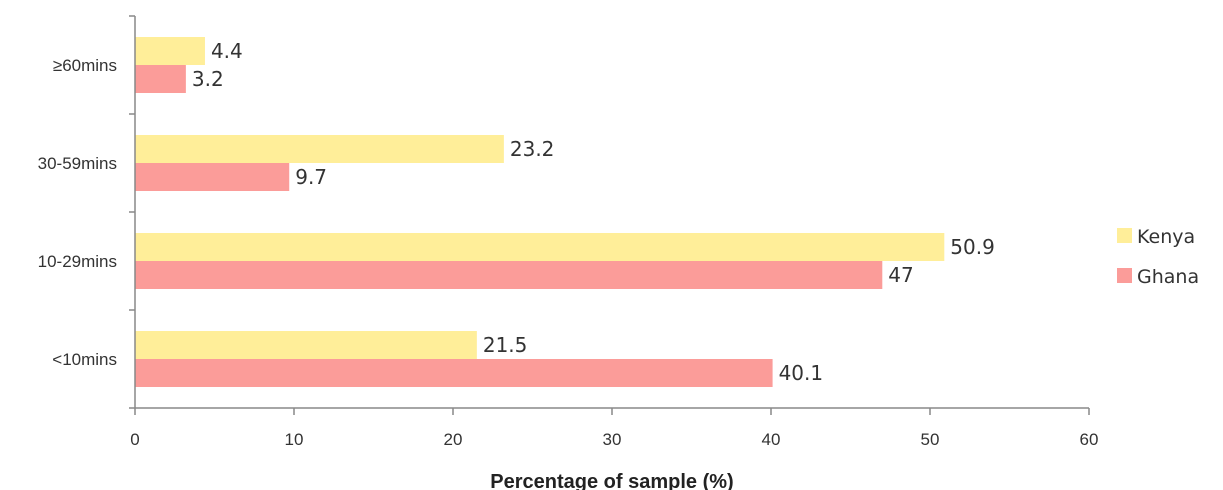 This screenshot has width=1223, height=490. Describe the element at coordinates (227, 51) in the screenshot. I see `data-label: 4.4` at that location.